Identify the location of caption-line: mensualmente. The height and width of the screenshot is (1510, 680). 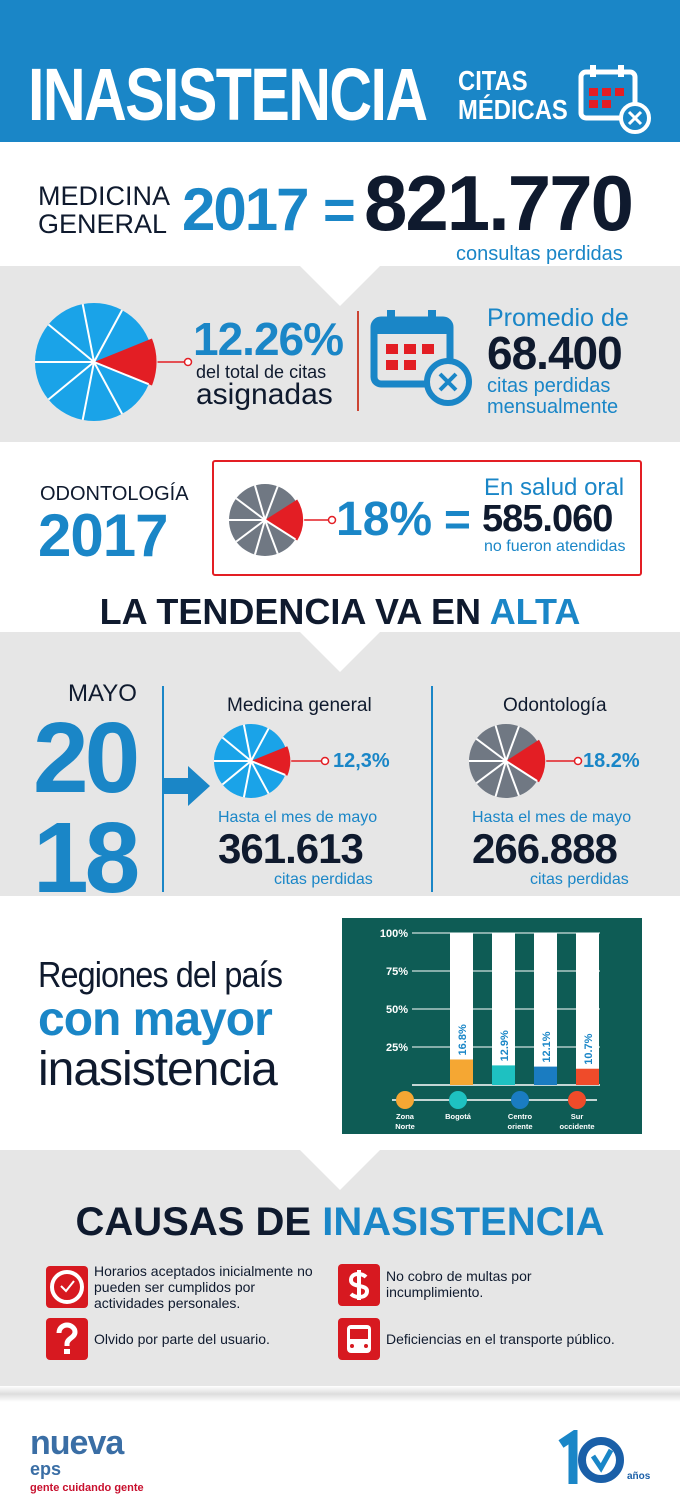
(553, 407).